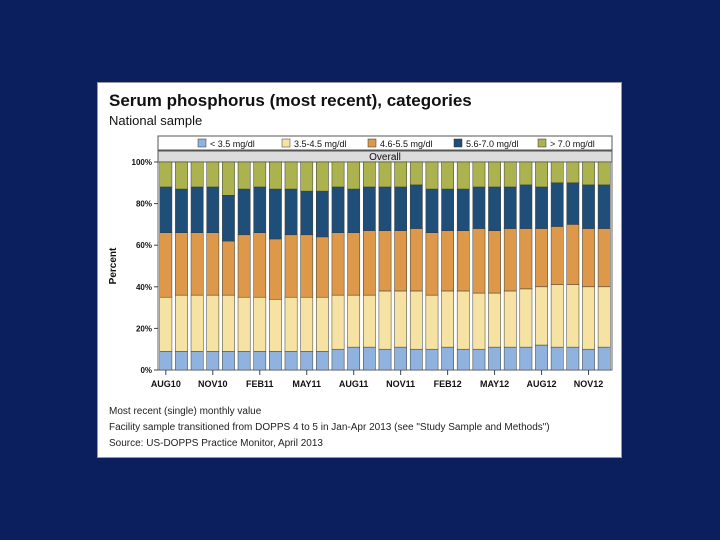  I want to click on x-tick-label-5: NOV11, so click(400, 384).